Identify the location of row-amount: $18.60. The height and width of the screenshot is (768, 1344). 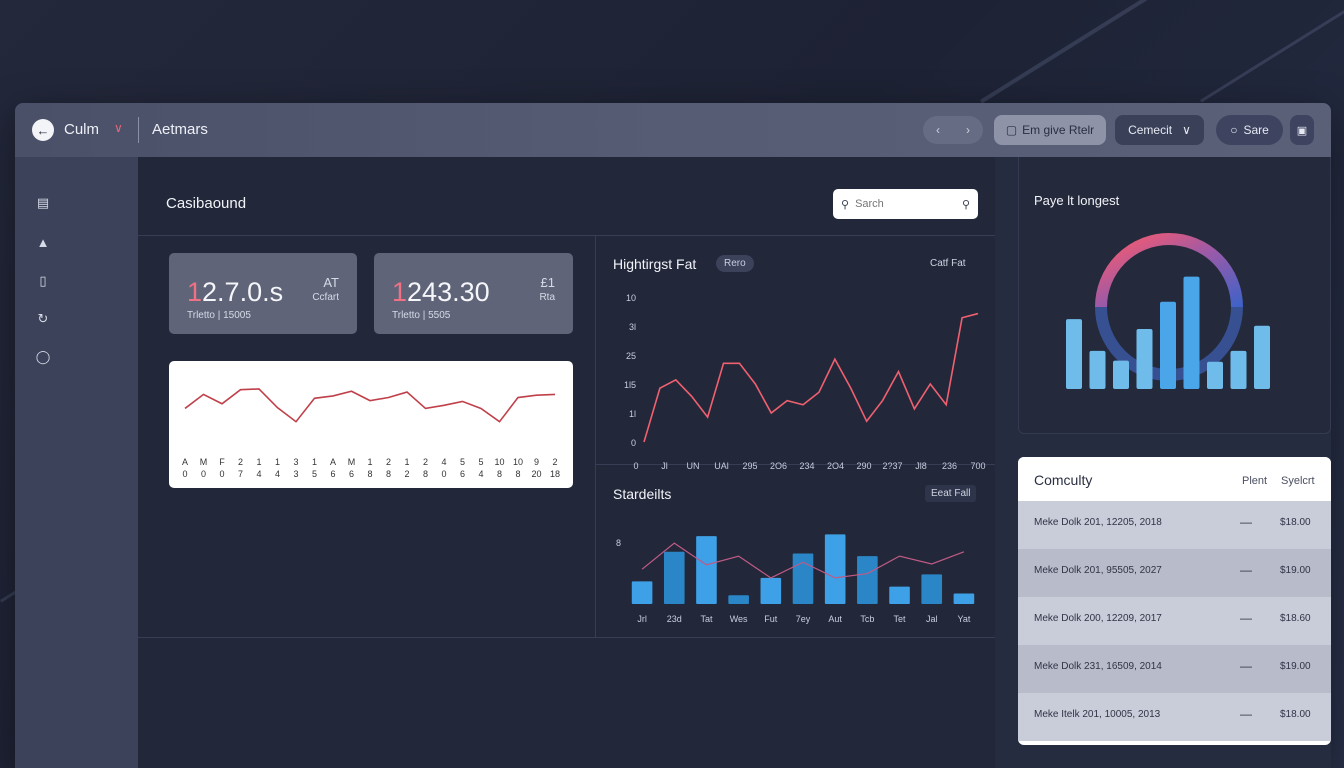
(1295, 618).